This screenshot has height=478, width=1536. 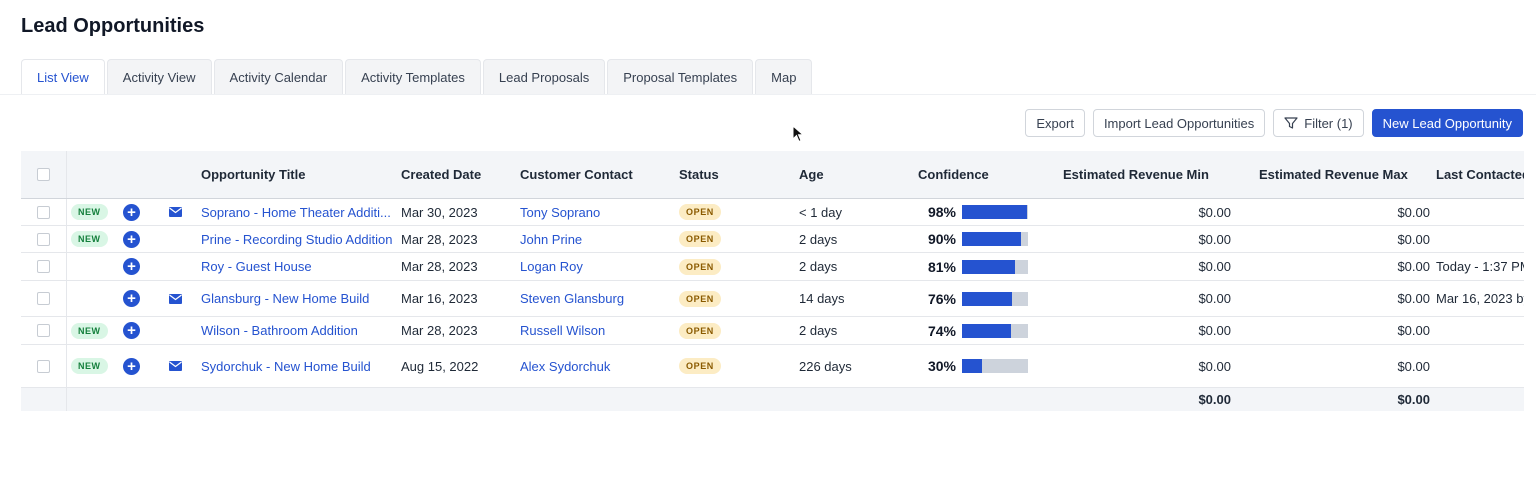 What do you see at coordinates (439, 266) in the screenshot?
I see `created-date: Mar 28, 2023` at bounding box center [439, 266].